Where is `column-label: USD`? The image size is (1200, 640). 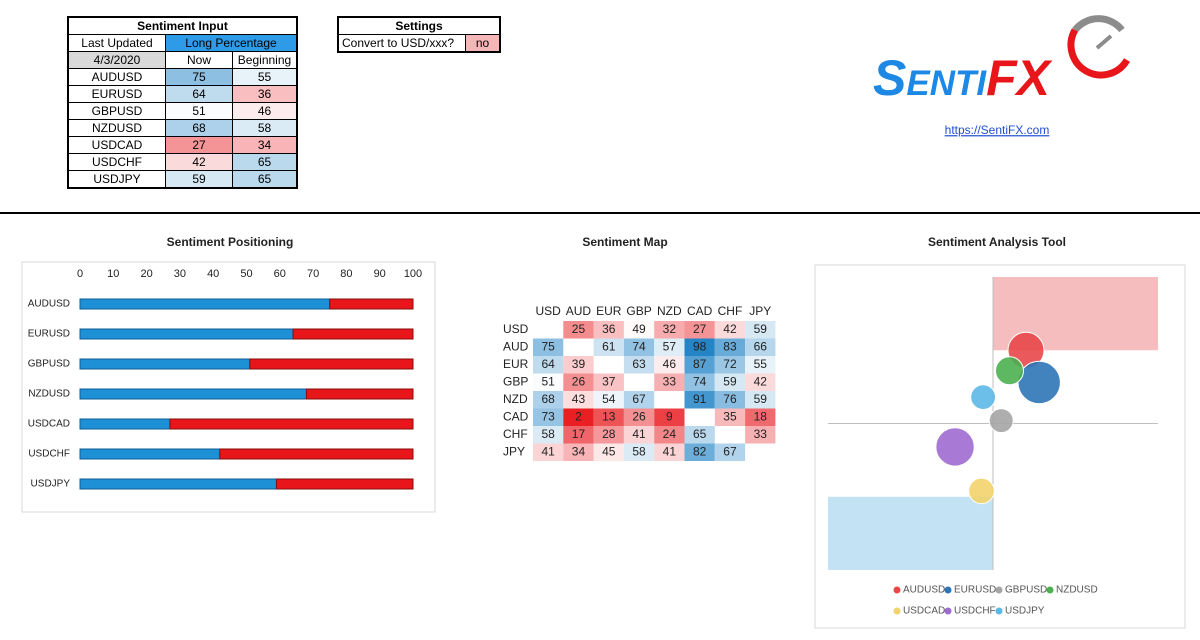 column-label: USD is located at coordinates (548, 311).